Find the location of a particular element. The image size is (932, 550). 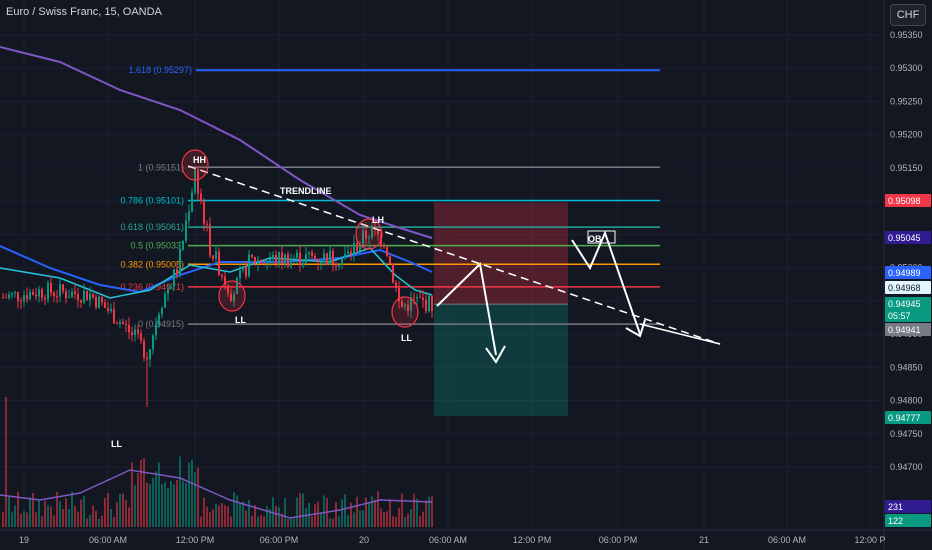

short-position-tool is located at coordinates (501, 309).